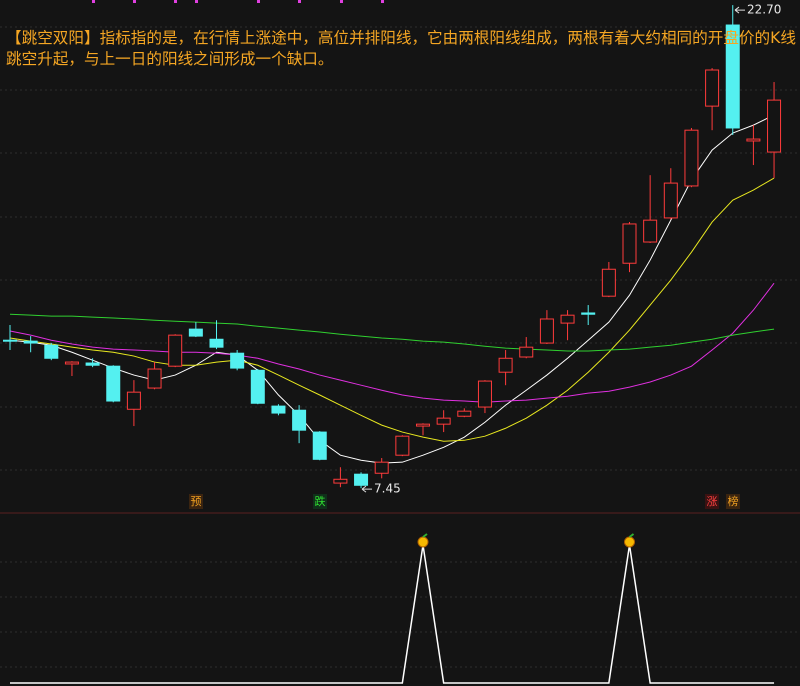 This screenshot has height=686, width=800. What do you see at coordinates (387, 489) in the screenshot?
I see `annotation-label: 7.45` at bounding box center [387, 489].